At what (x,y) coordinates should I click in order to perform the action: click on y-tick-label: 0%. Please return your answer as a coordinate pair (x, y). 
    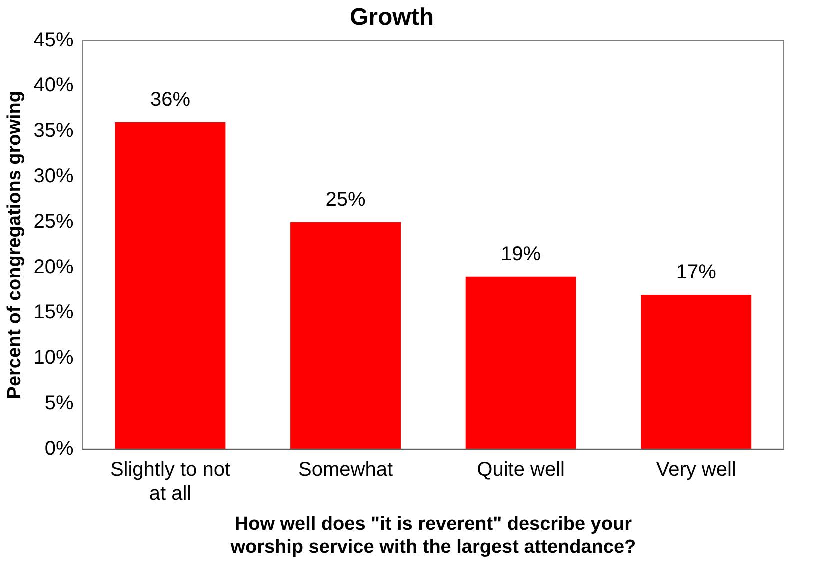
    Looking at the image, I should click on (59, 449).